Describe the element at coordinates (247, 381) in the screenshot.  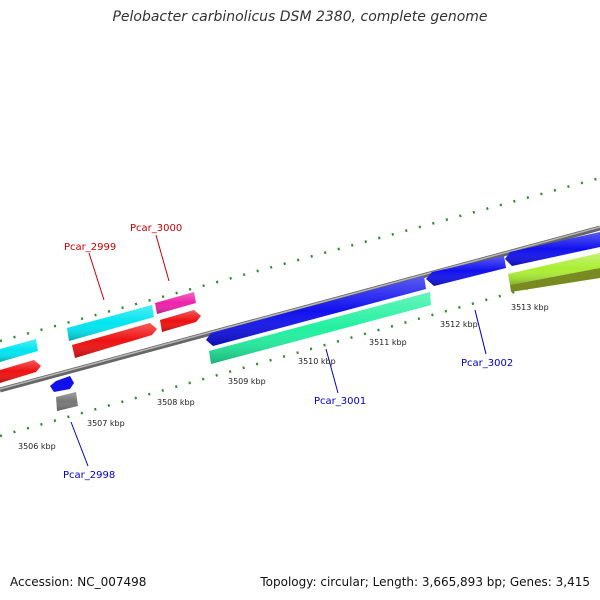
I see `tick-label-3509: 3509 kbp` at that location.